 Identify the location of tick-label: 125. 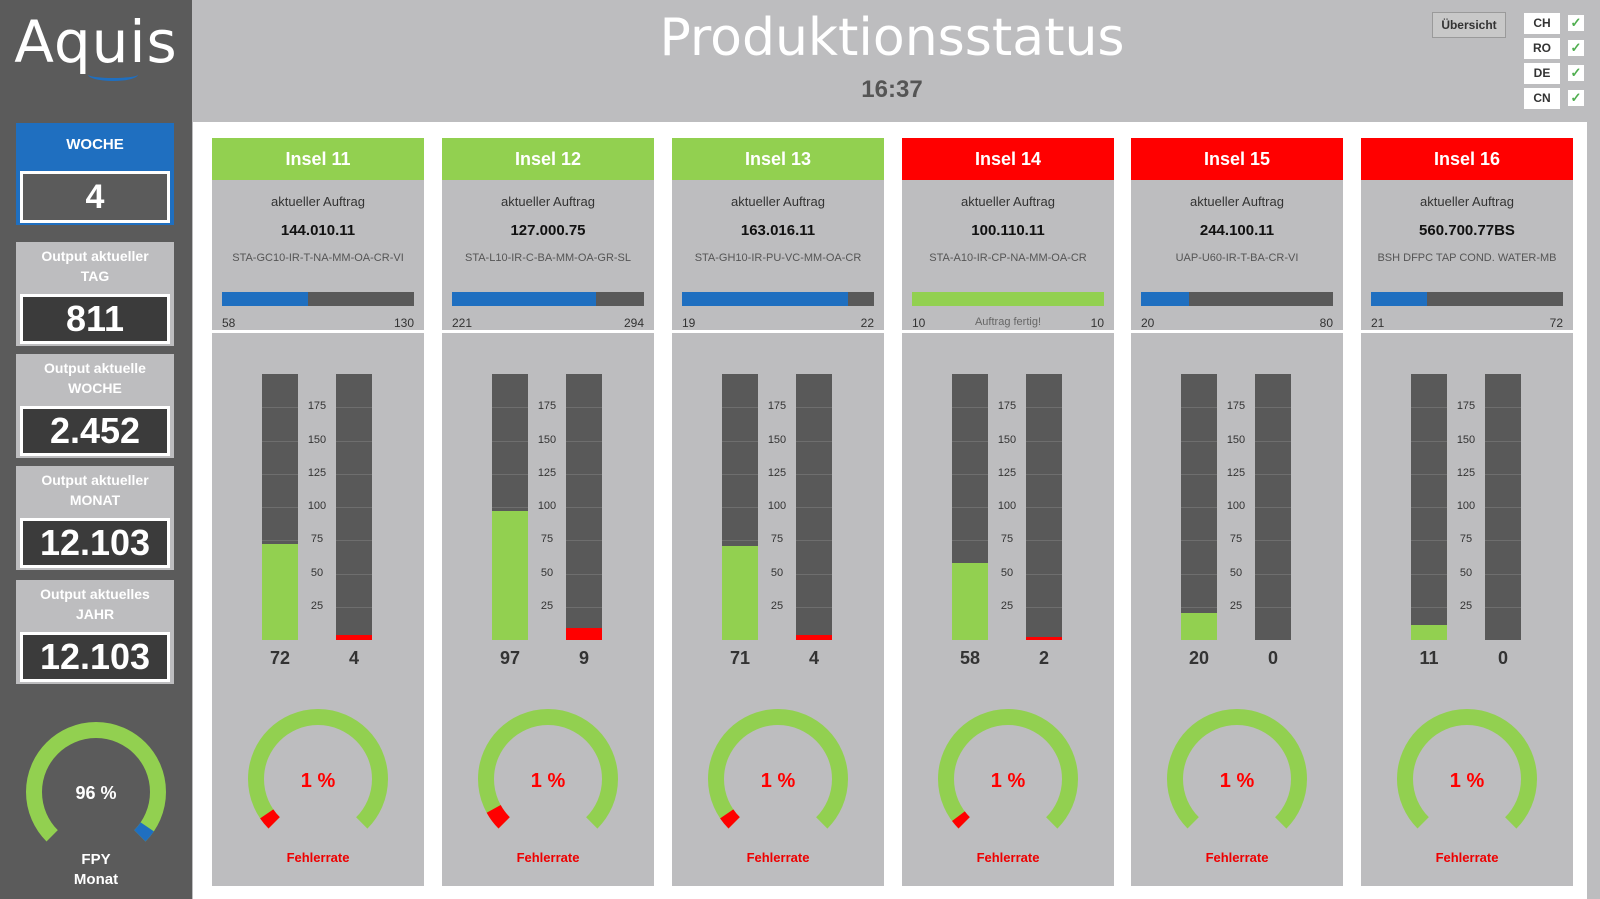
(1007, 472).